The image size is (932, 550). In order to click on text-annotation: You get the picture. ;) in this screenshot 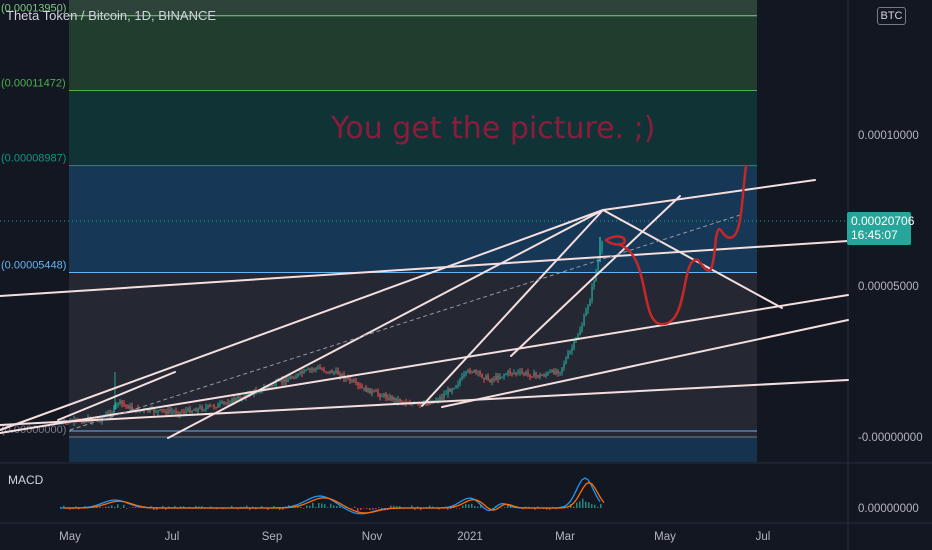, I will do `click(493, 128)`.